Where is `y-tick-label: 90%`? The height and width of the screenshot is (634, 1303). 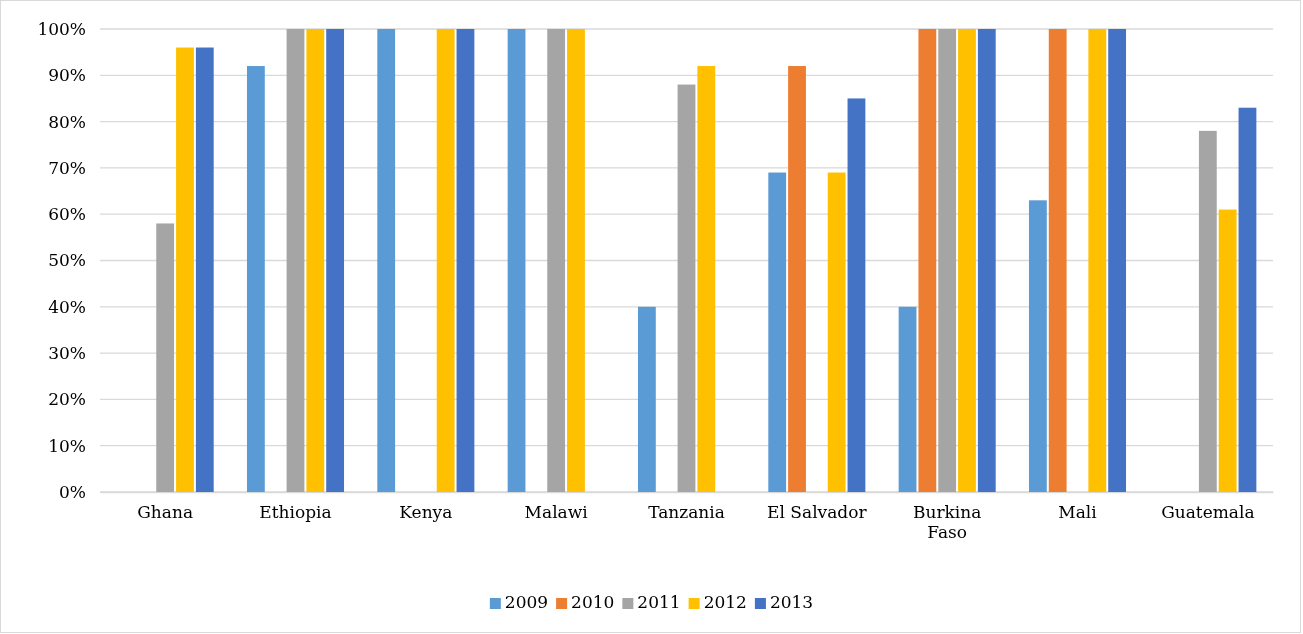 y-tick-label: 90% is located at coordinates (67, 75).